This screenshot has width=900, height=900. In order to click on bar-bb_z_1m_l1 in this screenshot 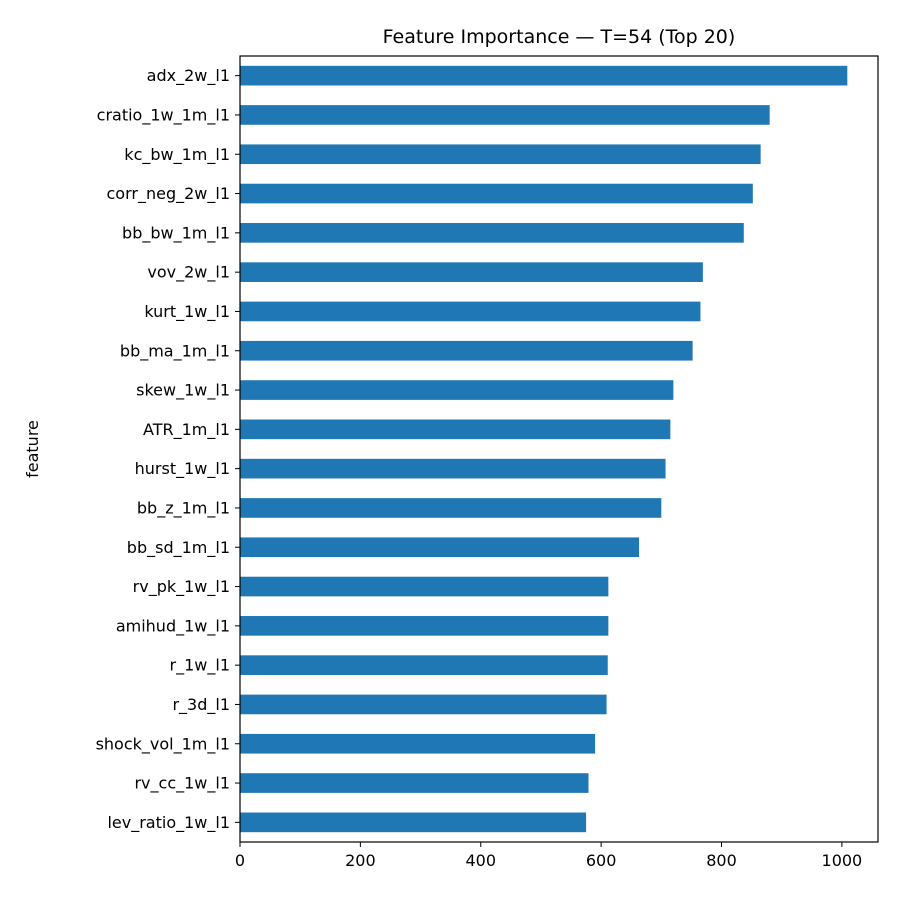, I will do `click(451, 508)`.